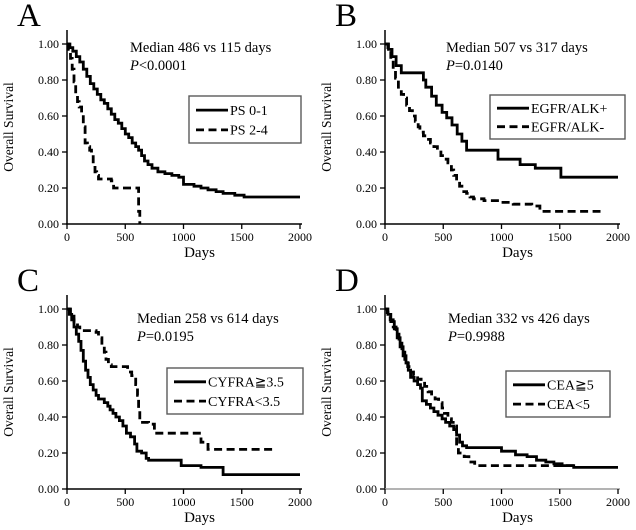 Image resolution: width=636 pixels, height=530 pixels. Describe the element at coordinates (570, 386) in the screenshot. I see `legend-label: CEA≧5` at that location.